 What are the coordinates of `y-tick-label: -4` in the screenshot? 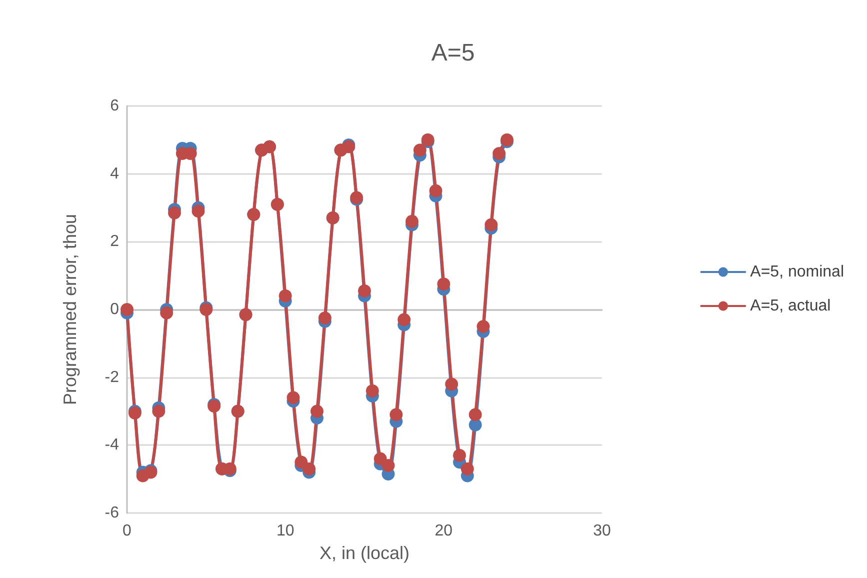 It's located at (112, 445).